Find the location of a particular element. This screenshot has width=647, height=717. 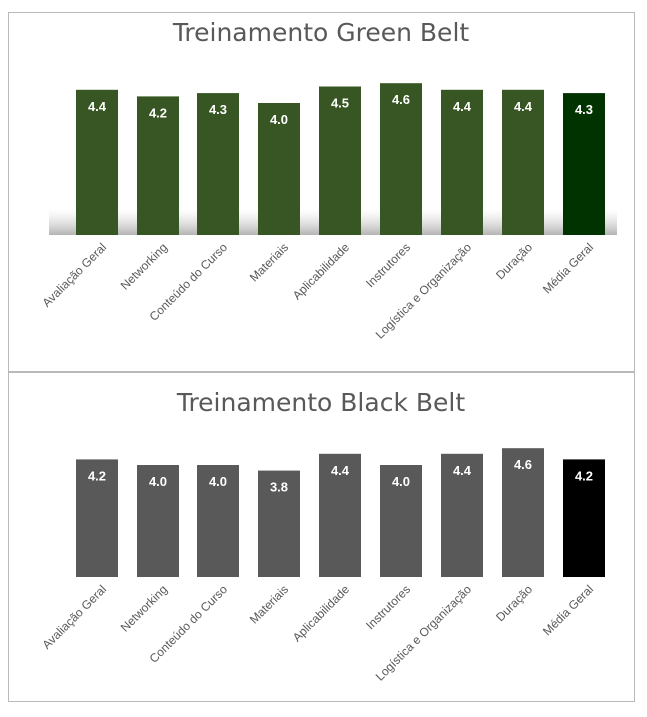

black-belt-tick-label-4: Materiais is located at coordinates (269, 604).